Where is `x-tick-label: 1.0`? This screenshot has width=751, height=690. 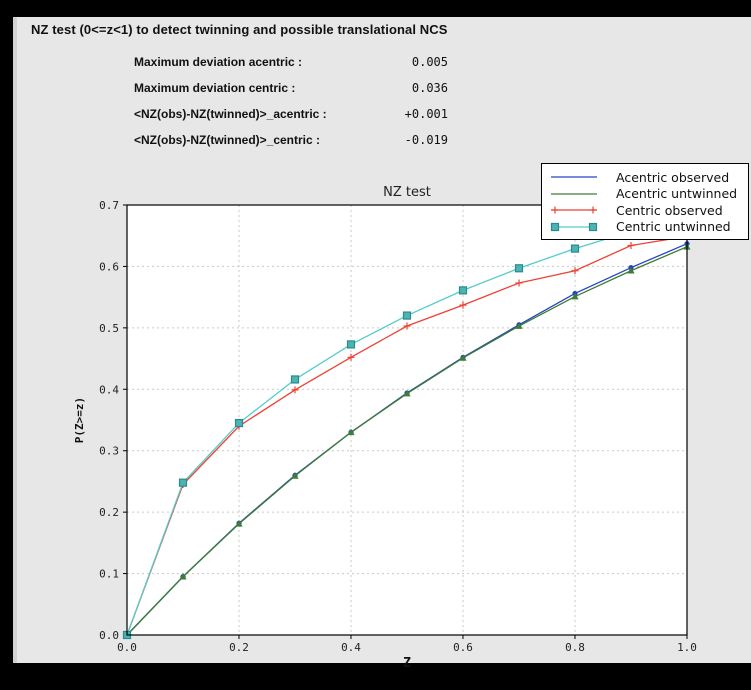
x-tick-label: 1.0 is located at coordinates (687, 647).